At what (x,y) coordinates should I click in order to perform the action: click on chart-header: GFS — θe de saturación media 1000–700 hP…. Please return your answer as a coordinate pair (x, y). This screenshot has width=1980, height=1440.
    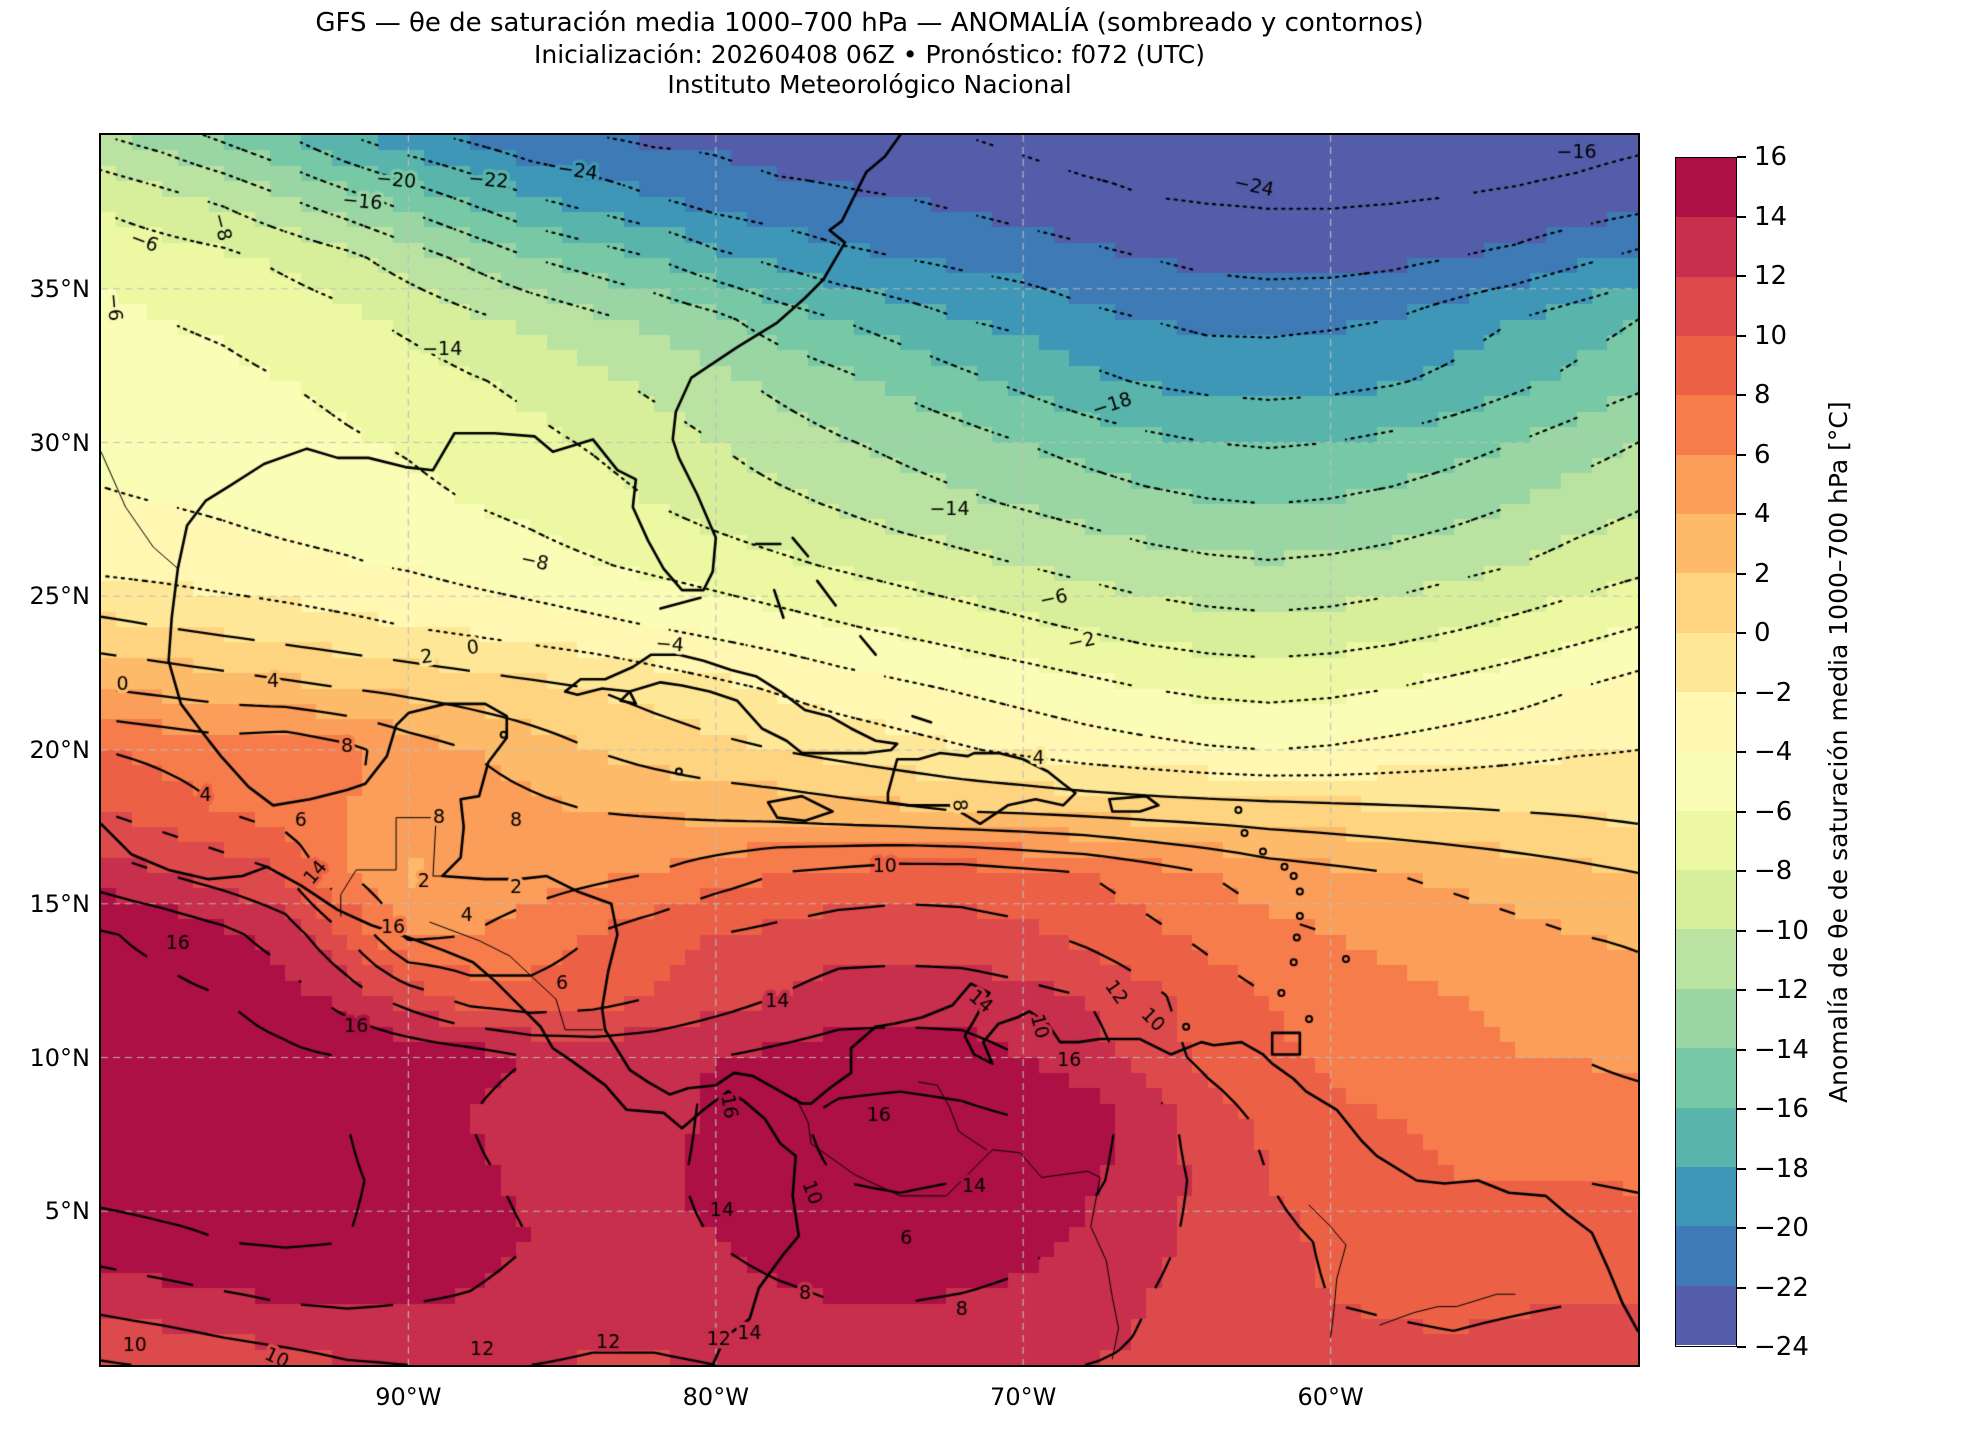
    Looking at the image, I should click on (869, 54).